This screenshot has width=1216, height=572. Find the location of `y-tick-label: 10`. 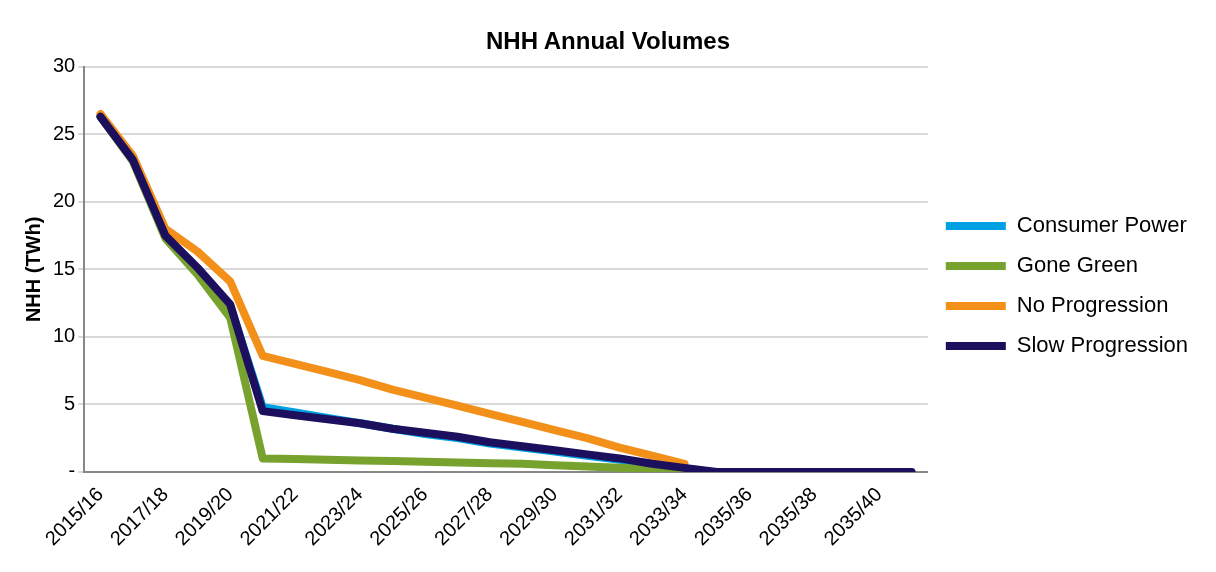

y-tick-label: 10 is located at coordinates (64, 335).